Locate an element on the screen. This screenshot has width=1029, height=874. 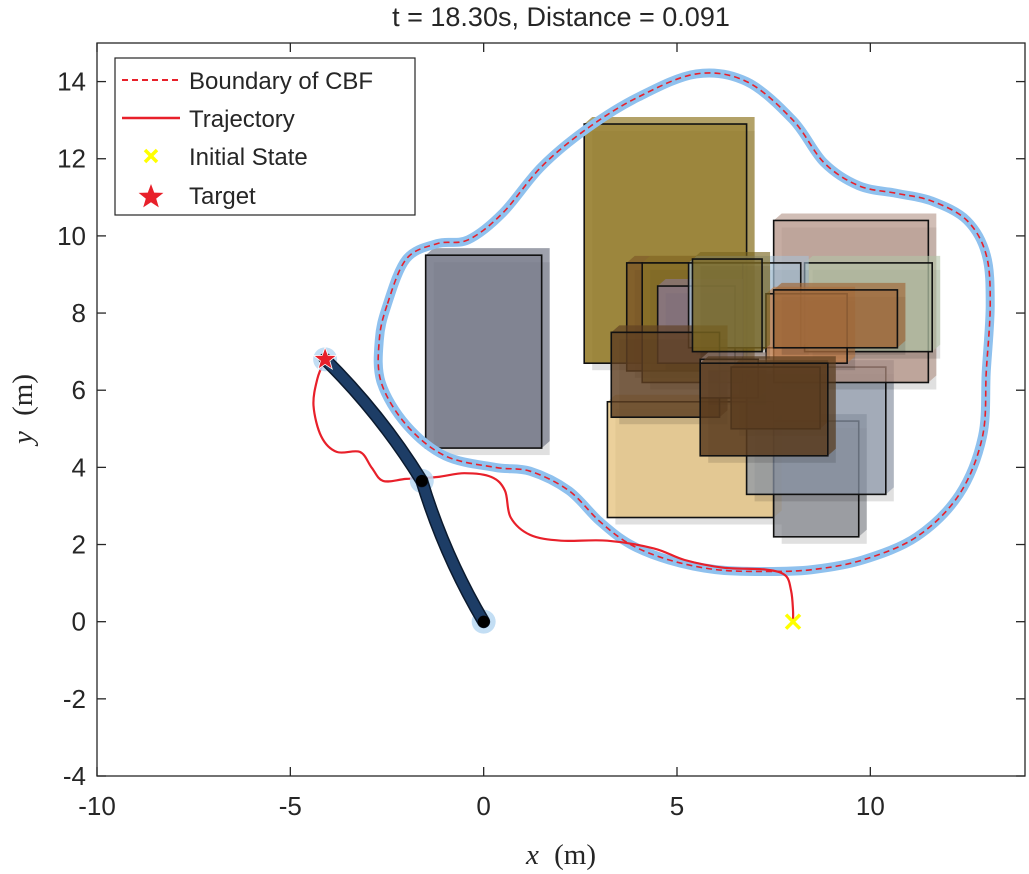
x-tick-label: 10 is located at coordinates (870, 806).